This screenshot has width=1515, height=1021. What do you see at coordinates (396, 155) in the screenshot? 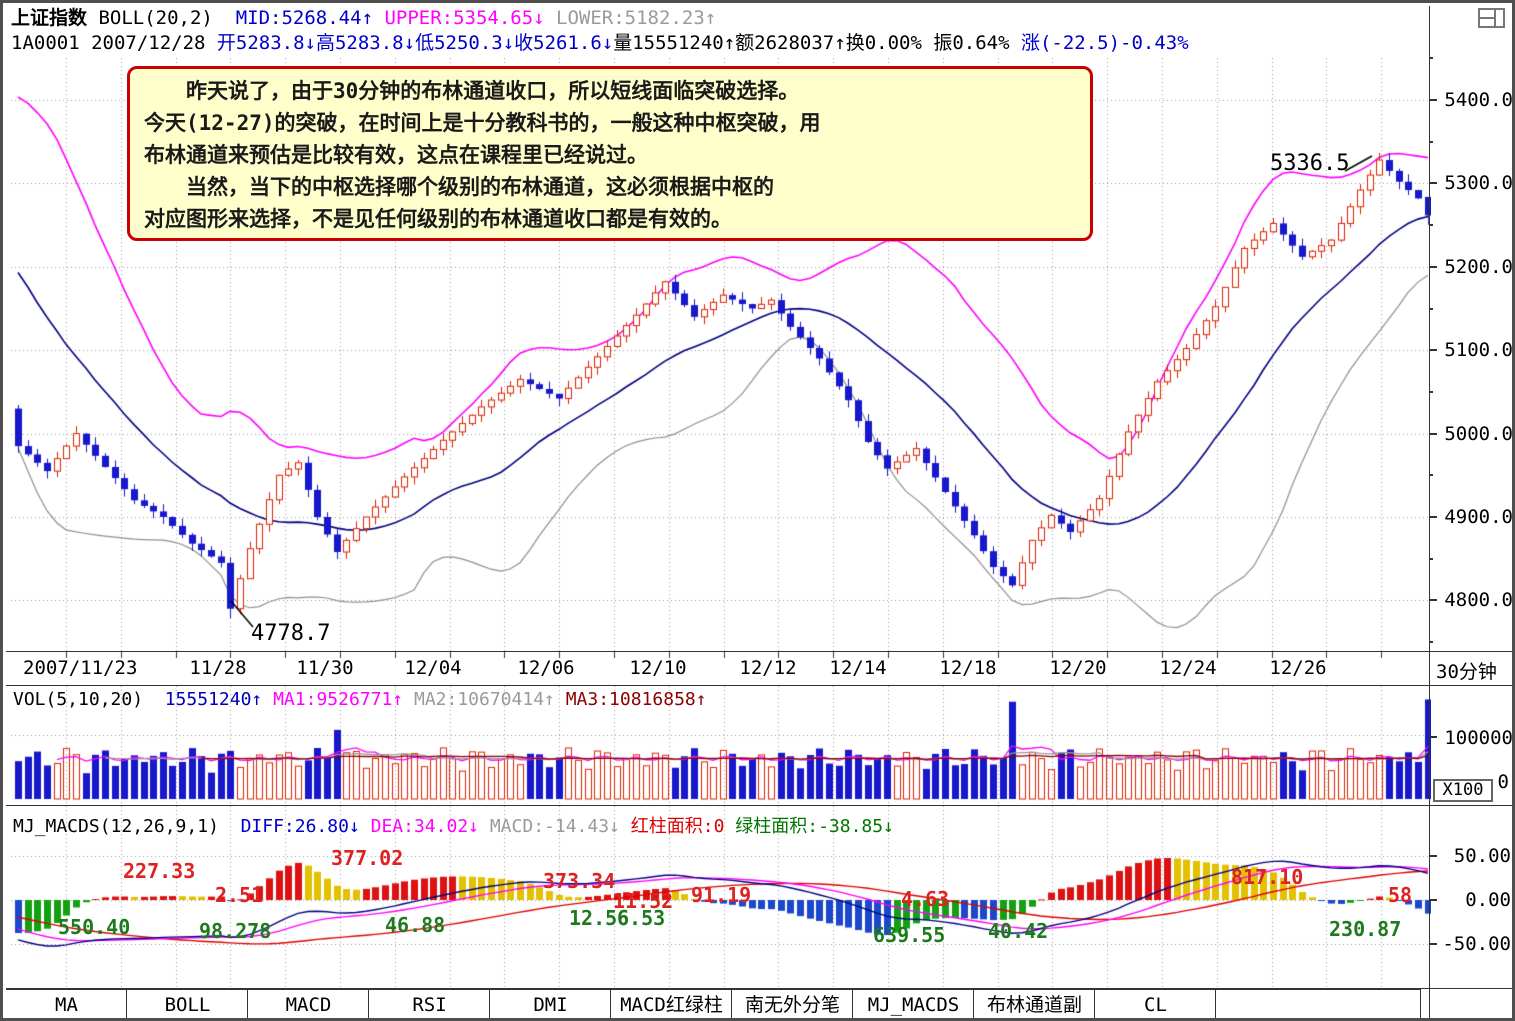
I see `note-line: 布林通道来预估是比较有效，这点在课程里已经说过。` at bounding box center [396, 155].